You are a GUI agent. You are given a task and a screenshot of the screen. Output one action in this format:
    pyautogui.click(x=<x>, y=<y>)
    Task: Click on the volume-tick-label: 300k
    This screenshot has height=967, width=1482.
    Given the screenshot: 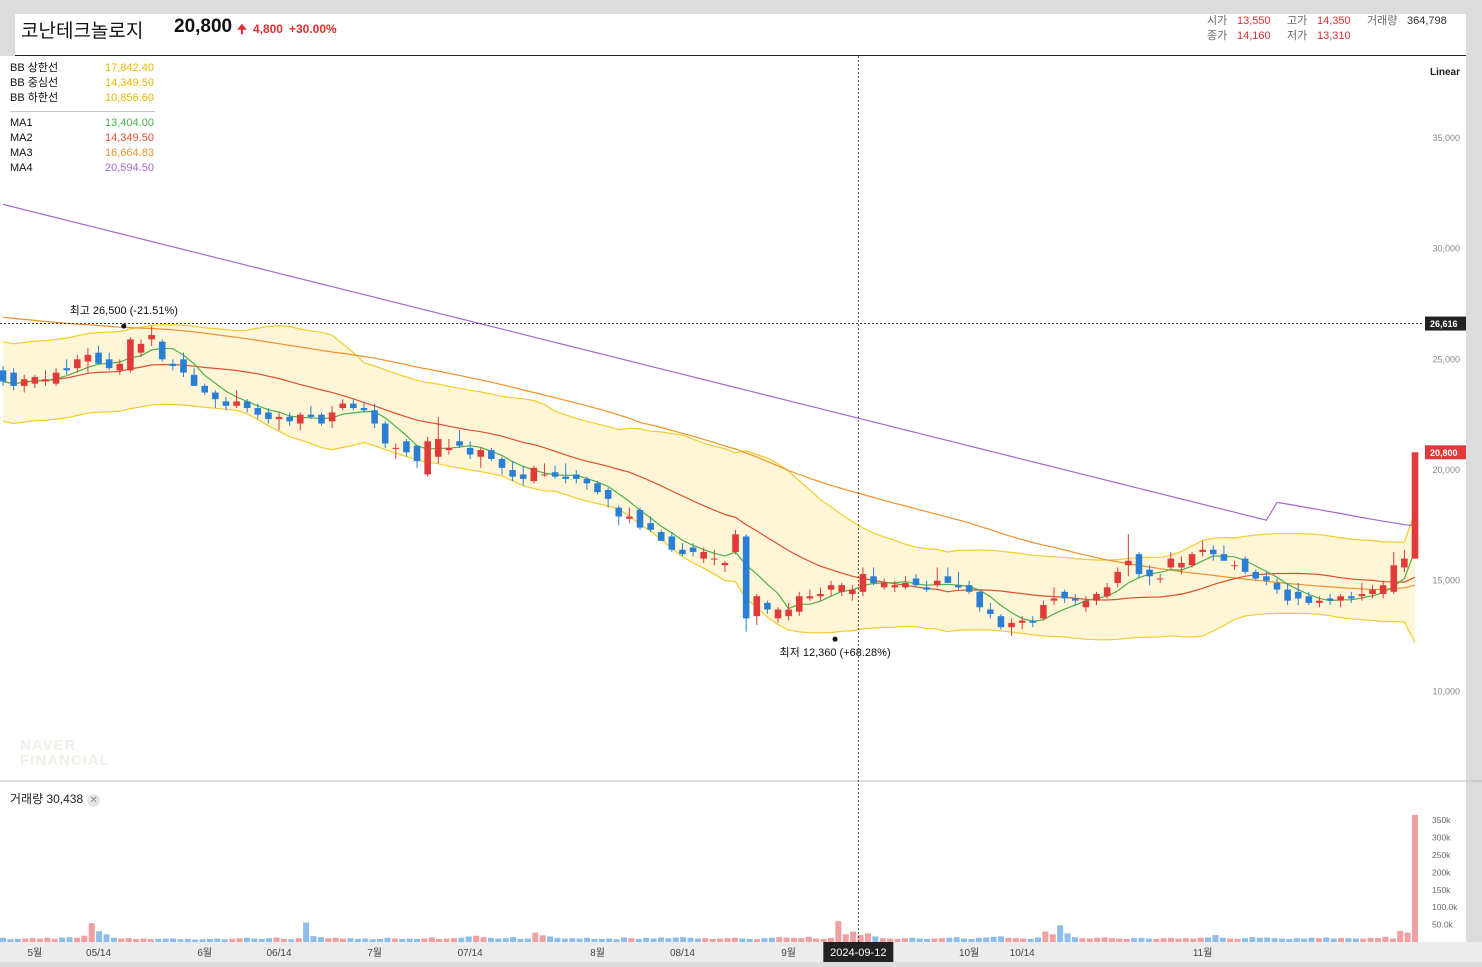 What is the action you would take?
    pyautogui.click(x=1441, y=838)
    